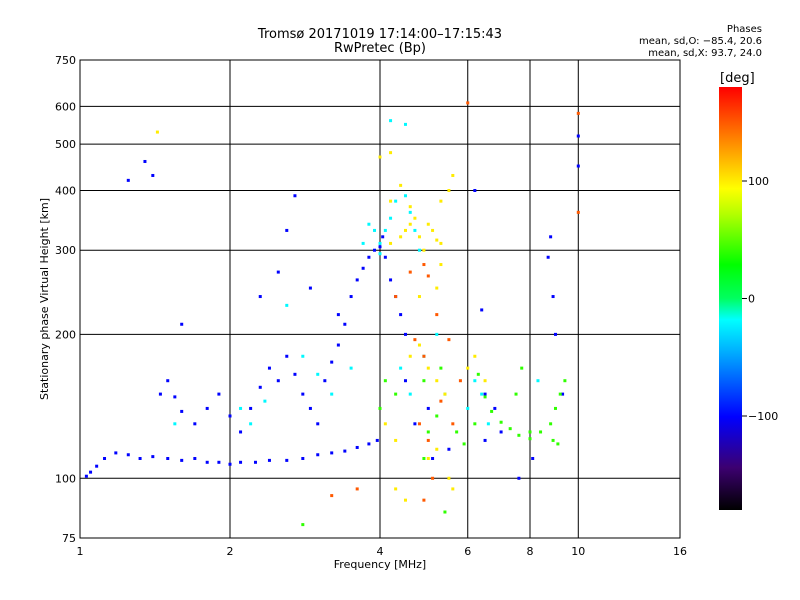 The height and width of the screenshot is (600, 800). What do you see at coordinates (65, 144) in the screenshot?
I see `y-tick-label: 500` at bounding box center [65, 144].